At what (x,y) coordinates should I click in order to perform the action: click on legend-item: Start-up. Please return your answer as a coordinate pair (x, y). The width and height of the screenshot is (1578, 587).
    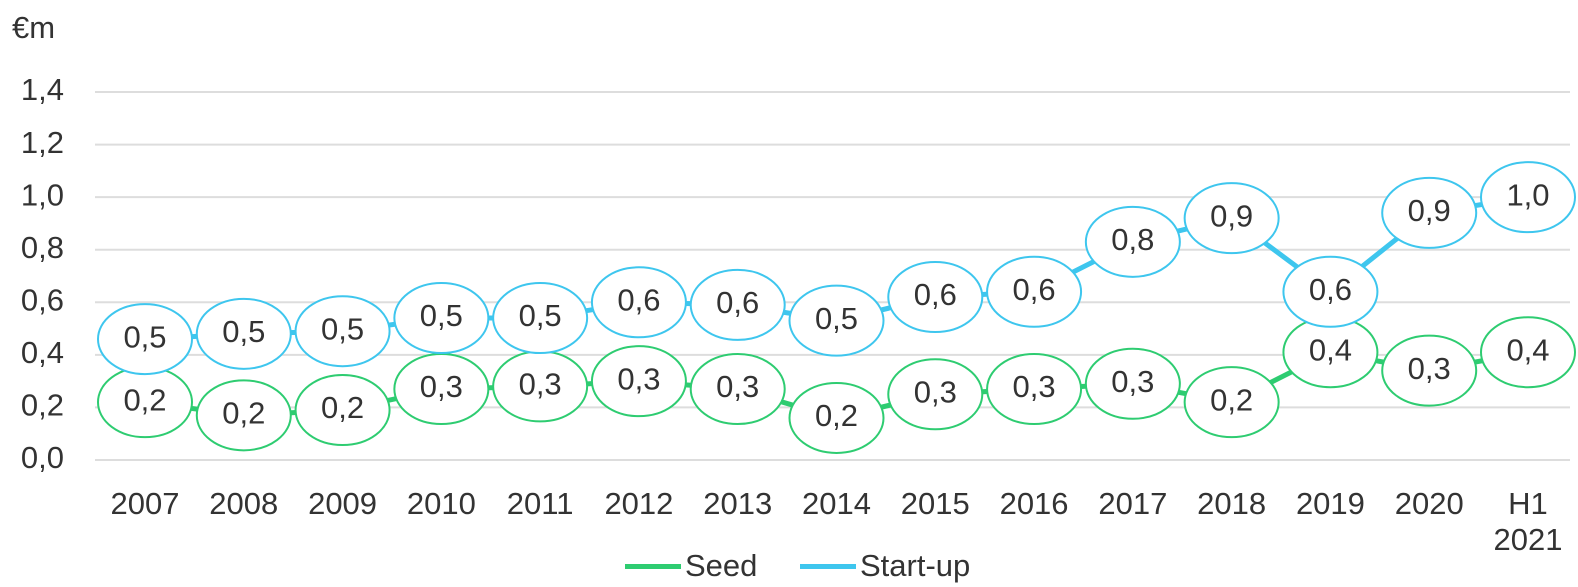
    Looking at the image, I should click on (885, 566).